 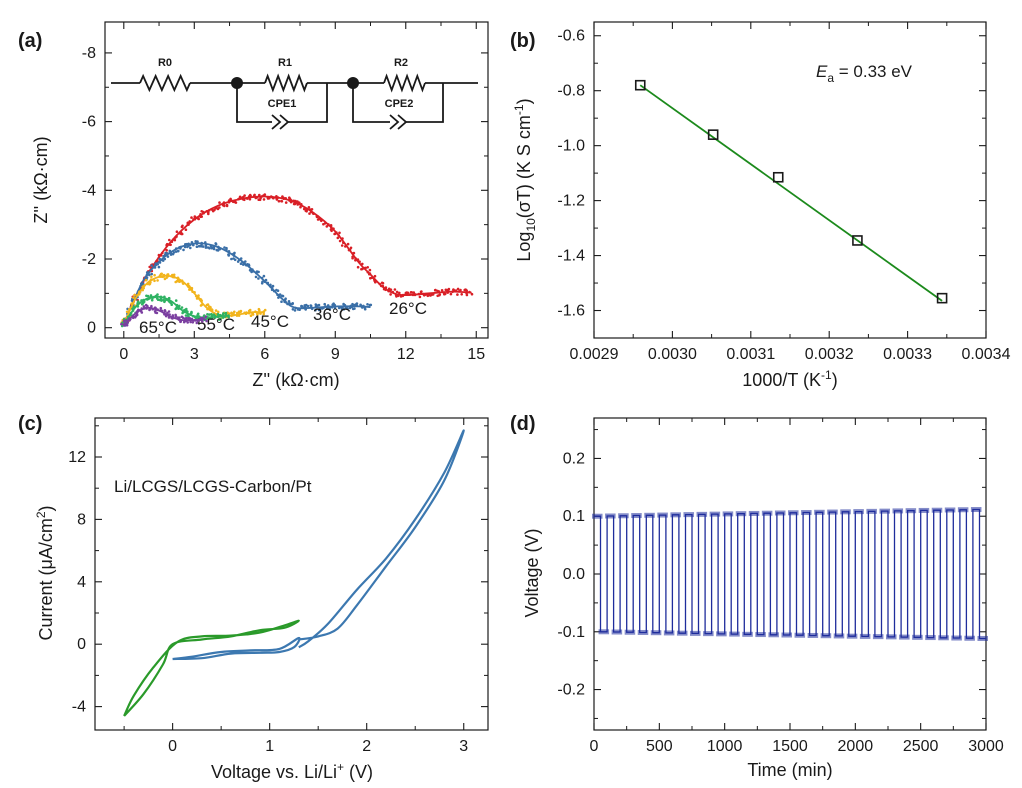 I want to click on x-tick-label: 0.0032, so click(x=829, y=354).